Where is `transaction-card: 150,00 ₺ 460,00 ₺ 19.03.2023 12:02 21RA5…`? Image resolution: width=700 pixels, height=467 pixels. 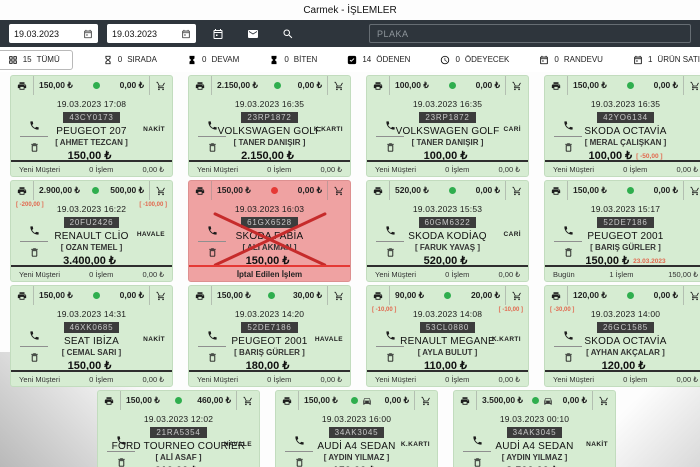 transaction-card: 150,00 ₺ 460,00 ₺ 19.03.2023 12:02 21RA5… is located at coordinates (178, 428).